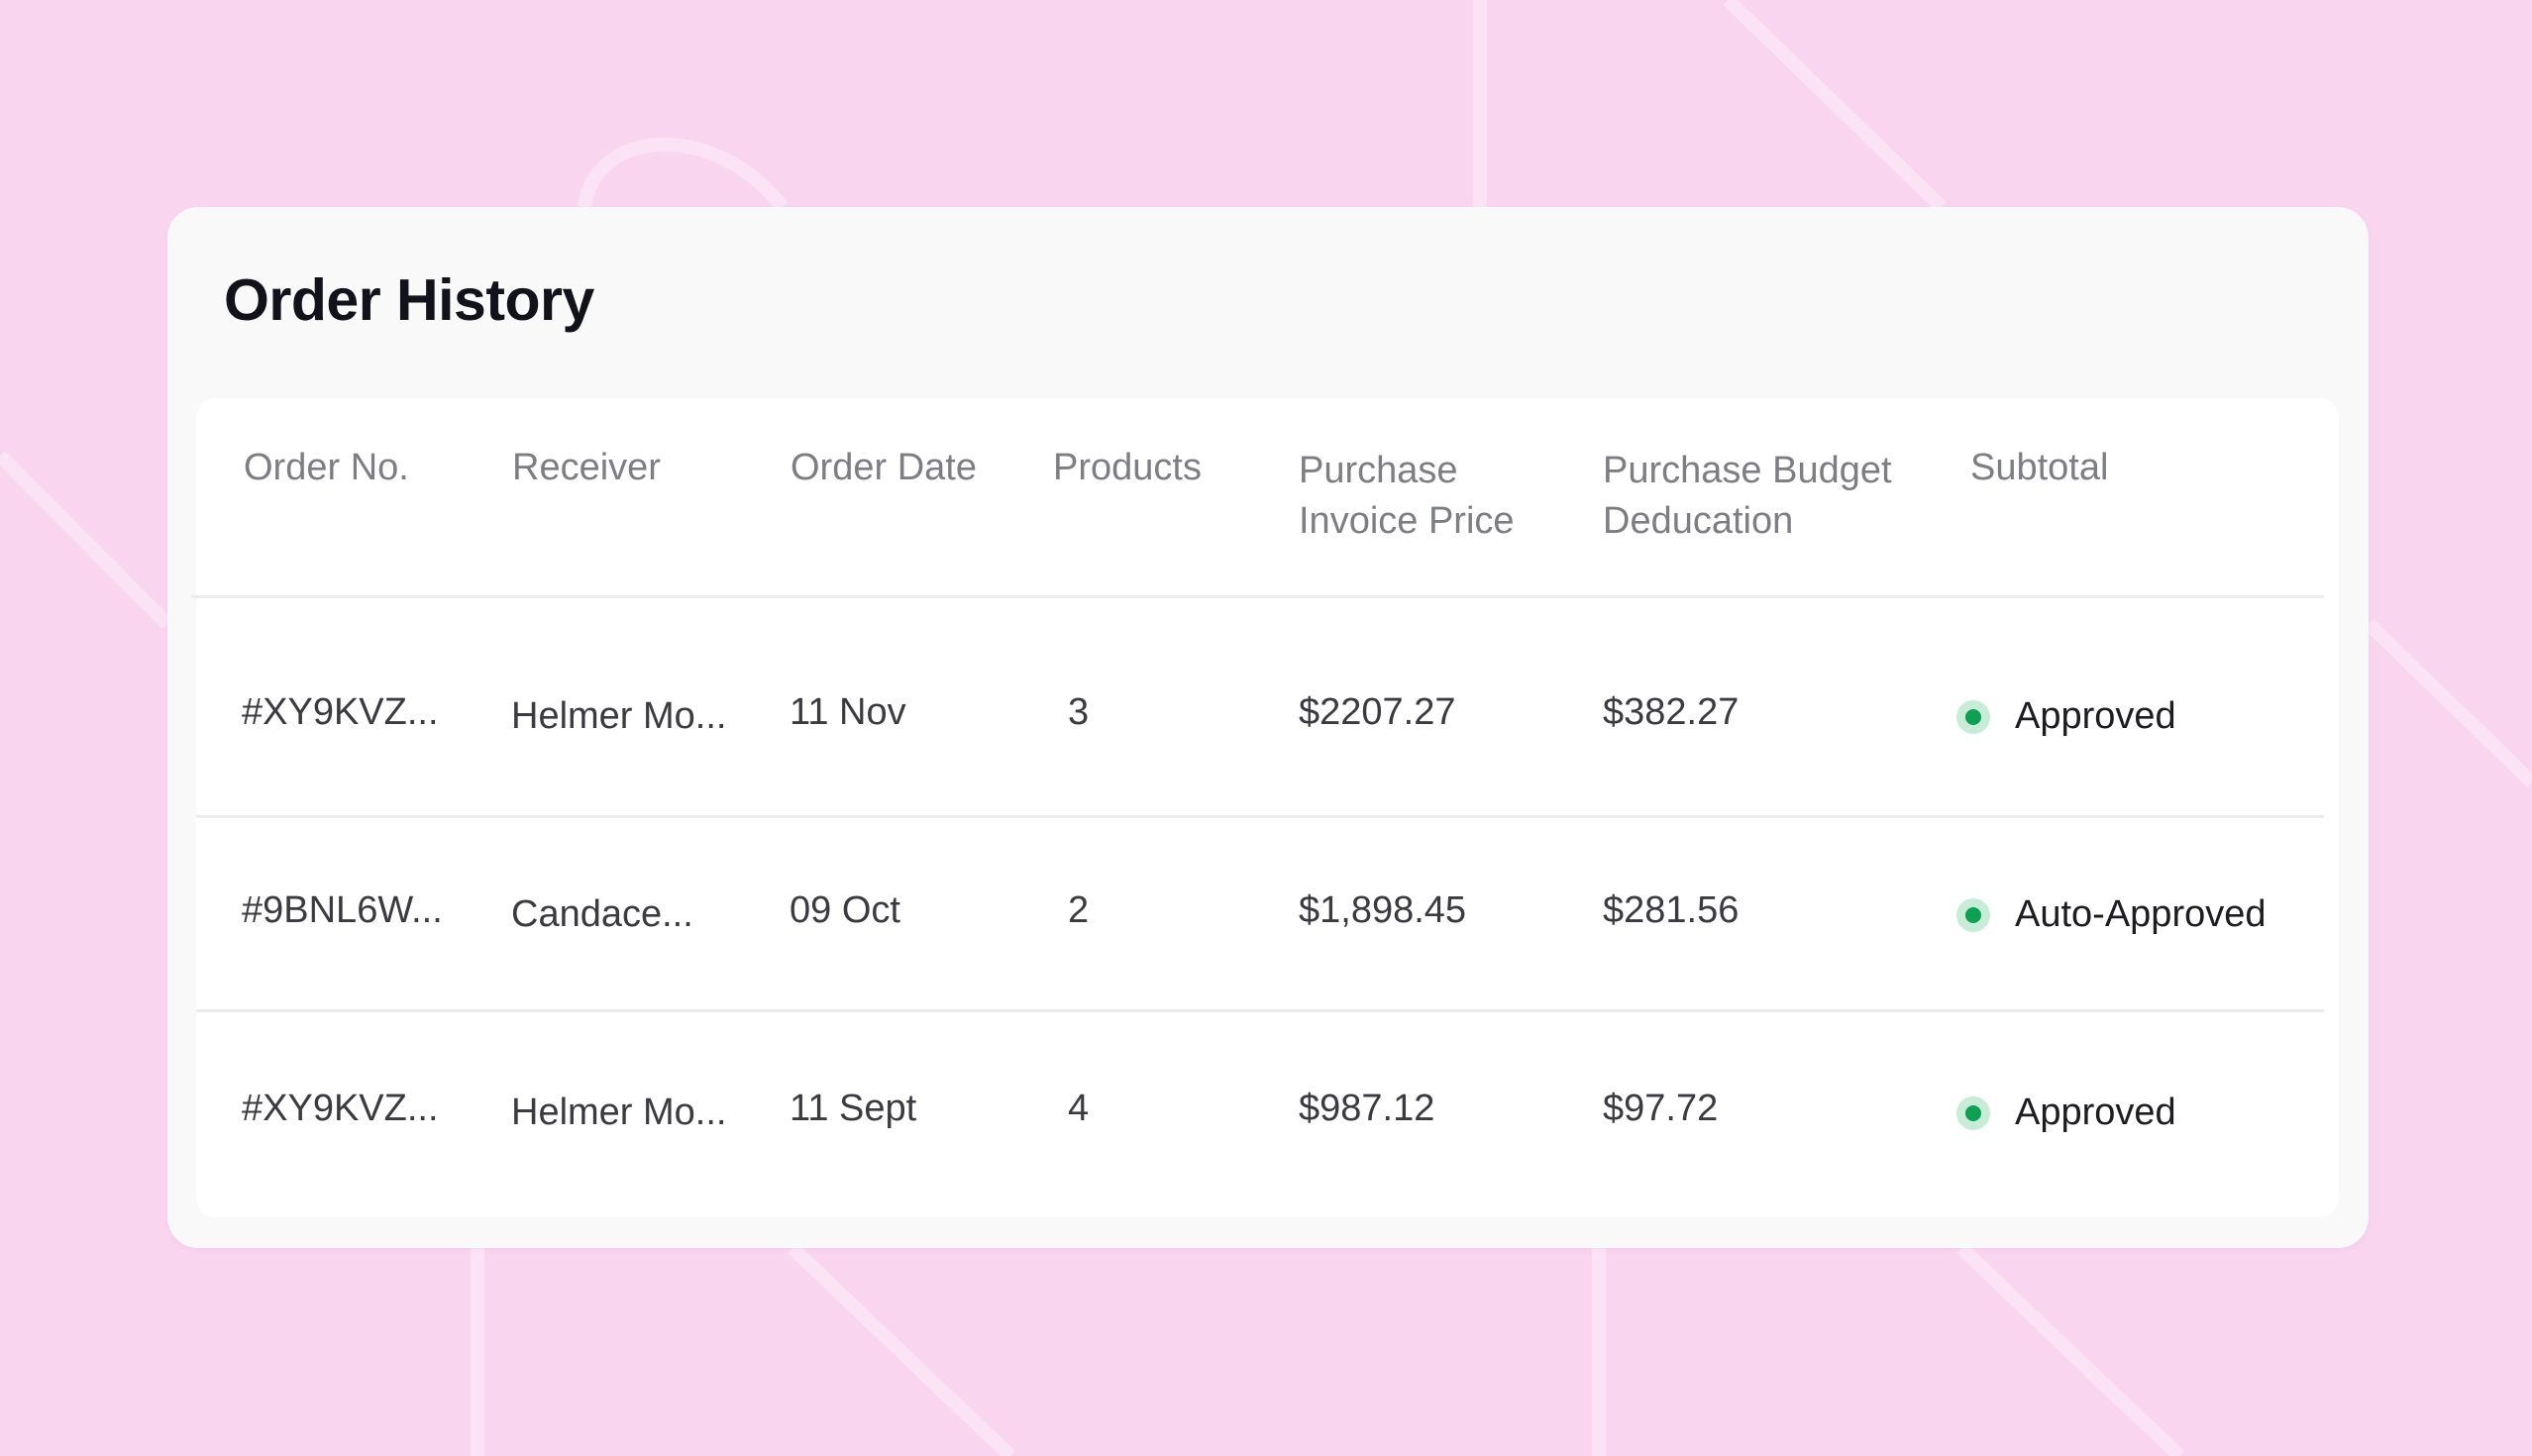 The height and width of the screenshot is (1456, 2532). Describe the element at coordinates (1379, 470) in the screenshot. I see `column-header-invoice-line-1: Purchase` at that location.